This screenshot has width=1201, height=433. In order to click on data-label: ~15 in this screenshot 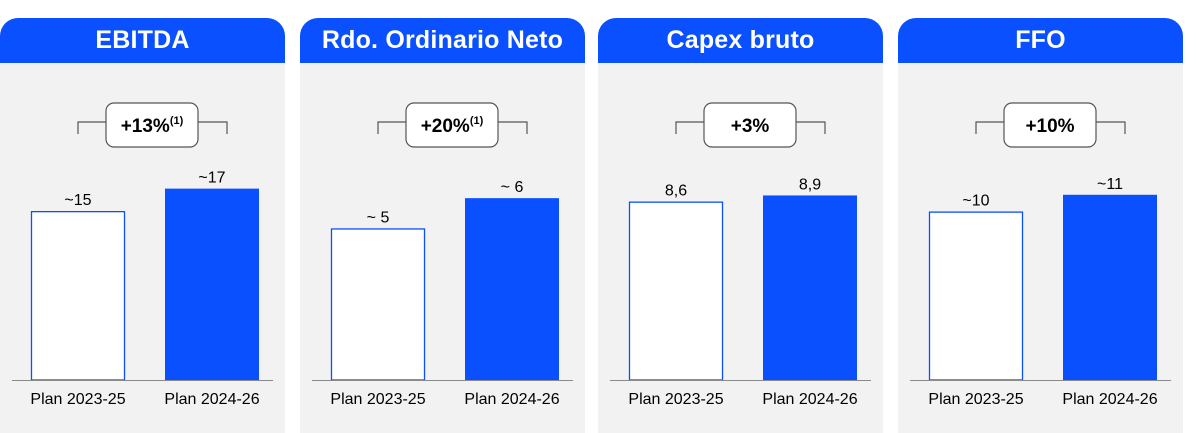, I will do `click(77, 200)`.